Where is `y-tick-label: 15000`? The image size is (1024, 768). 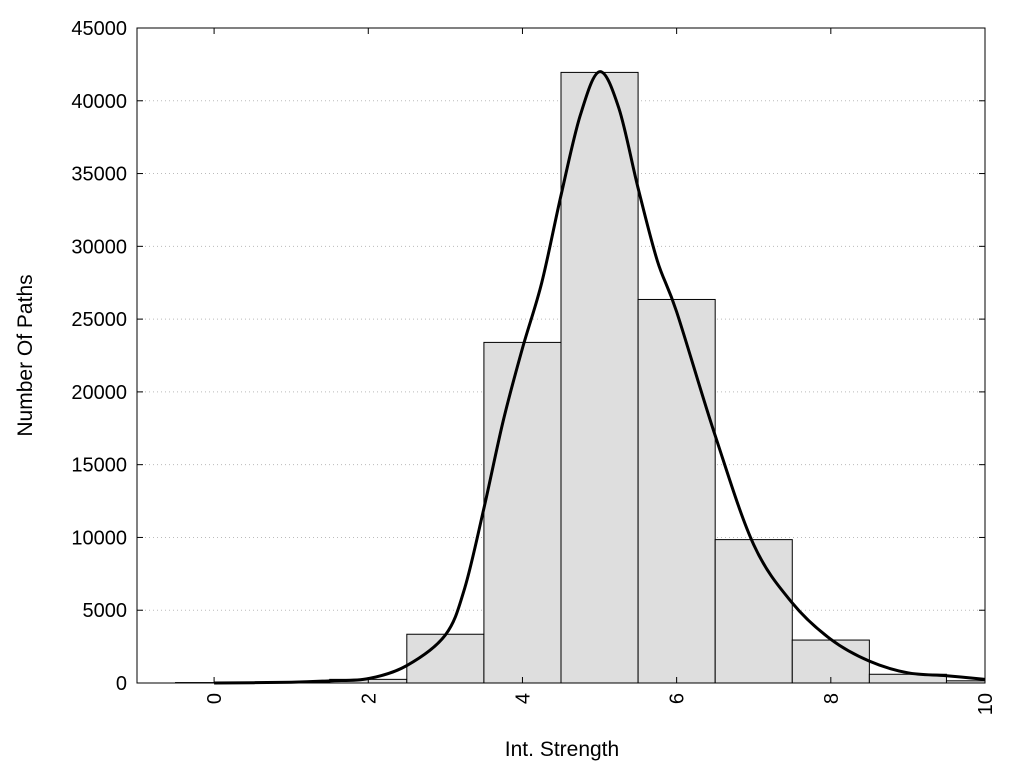 y-tick-label: 15000 is located at coordinates (99, 466).